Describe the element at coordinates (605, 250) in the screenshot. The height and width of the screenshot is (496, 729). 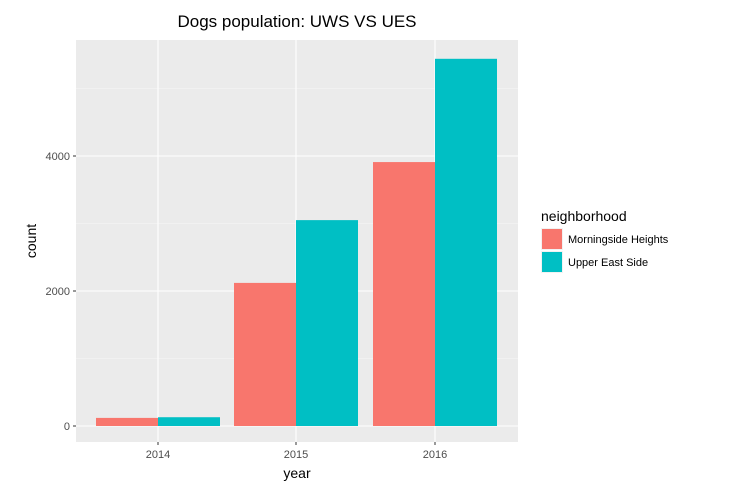
I see `legend-items: Morningside Heights Upper East Side` at that location.